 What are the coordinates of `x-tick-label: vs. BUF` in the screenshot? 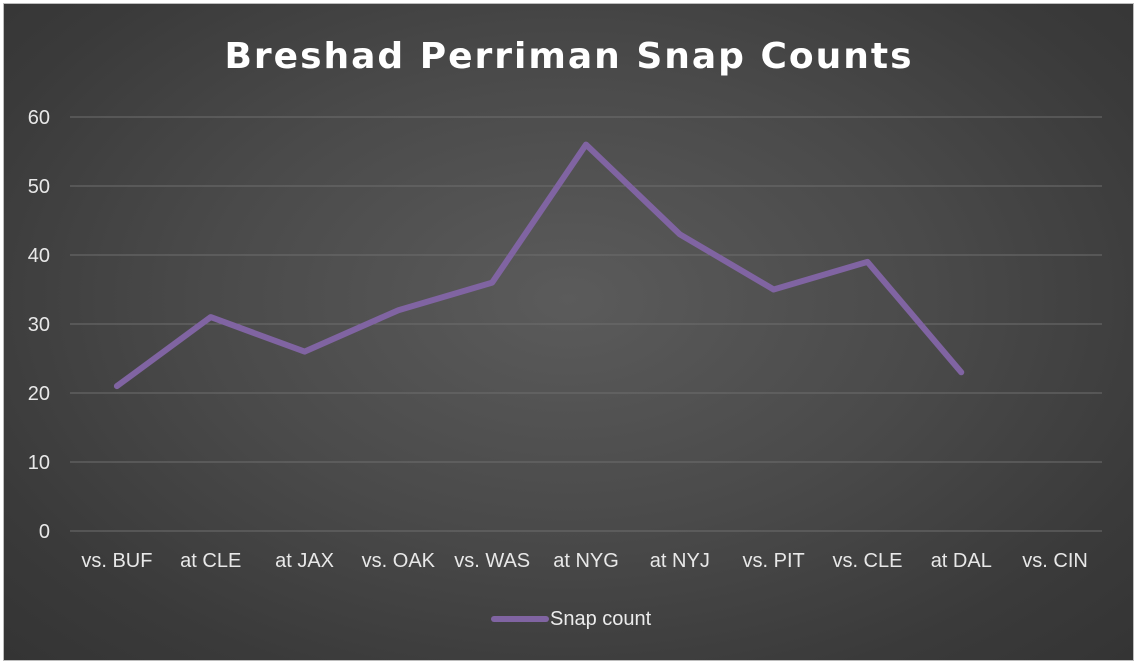 It's located at (116, 561).